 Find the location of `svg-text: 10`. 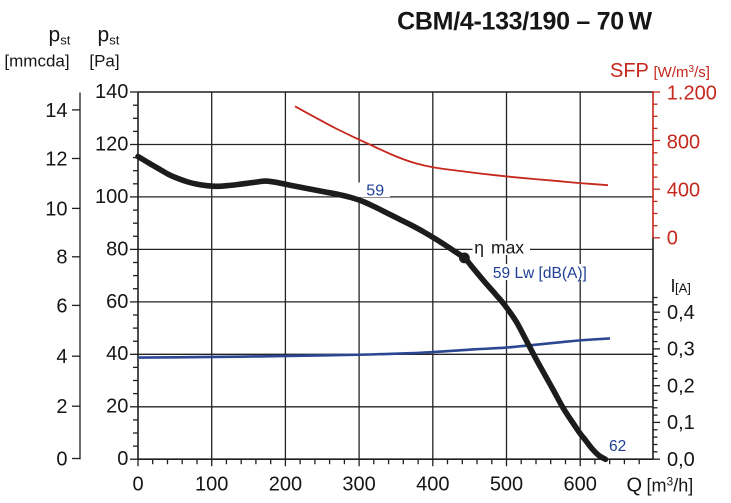

svg-text: 10 is located at coordinates (56, 209).